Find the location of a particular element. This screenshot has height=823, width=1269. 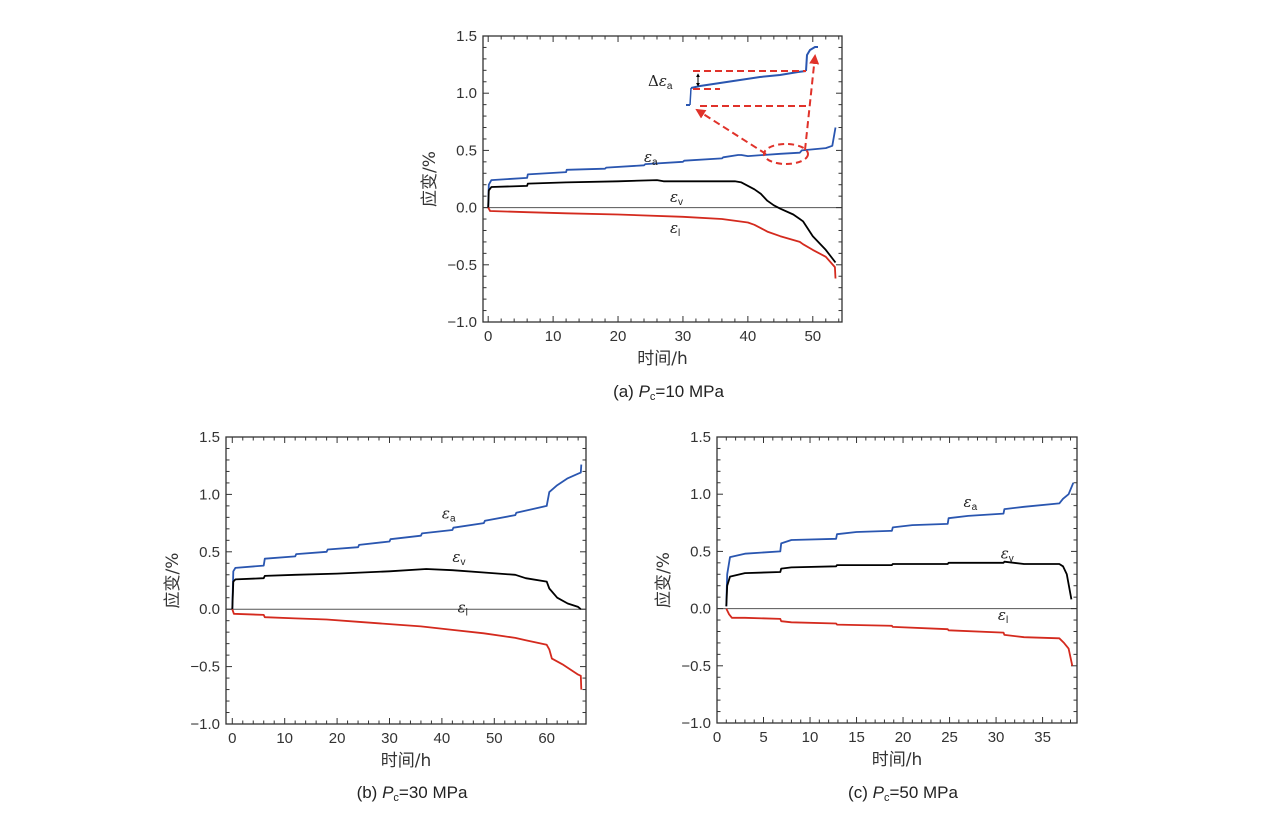

inset-arrow-left is located at coordinates (731, 131).